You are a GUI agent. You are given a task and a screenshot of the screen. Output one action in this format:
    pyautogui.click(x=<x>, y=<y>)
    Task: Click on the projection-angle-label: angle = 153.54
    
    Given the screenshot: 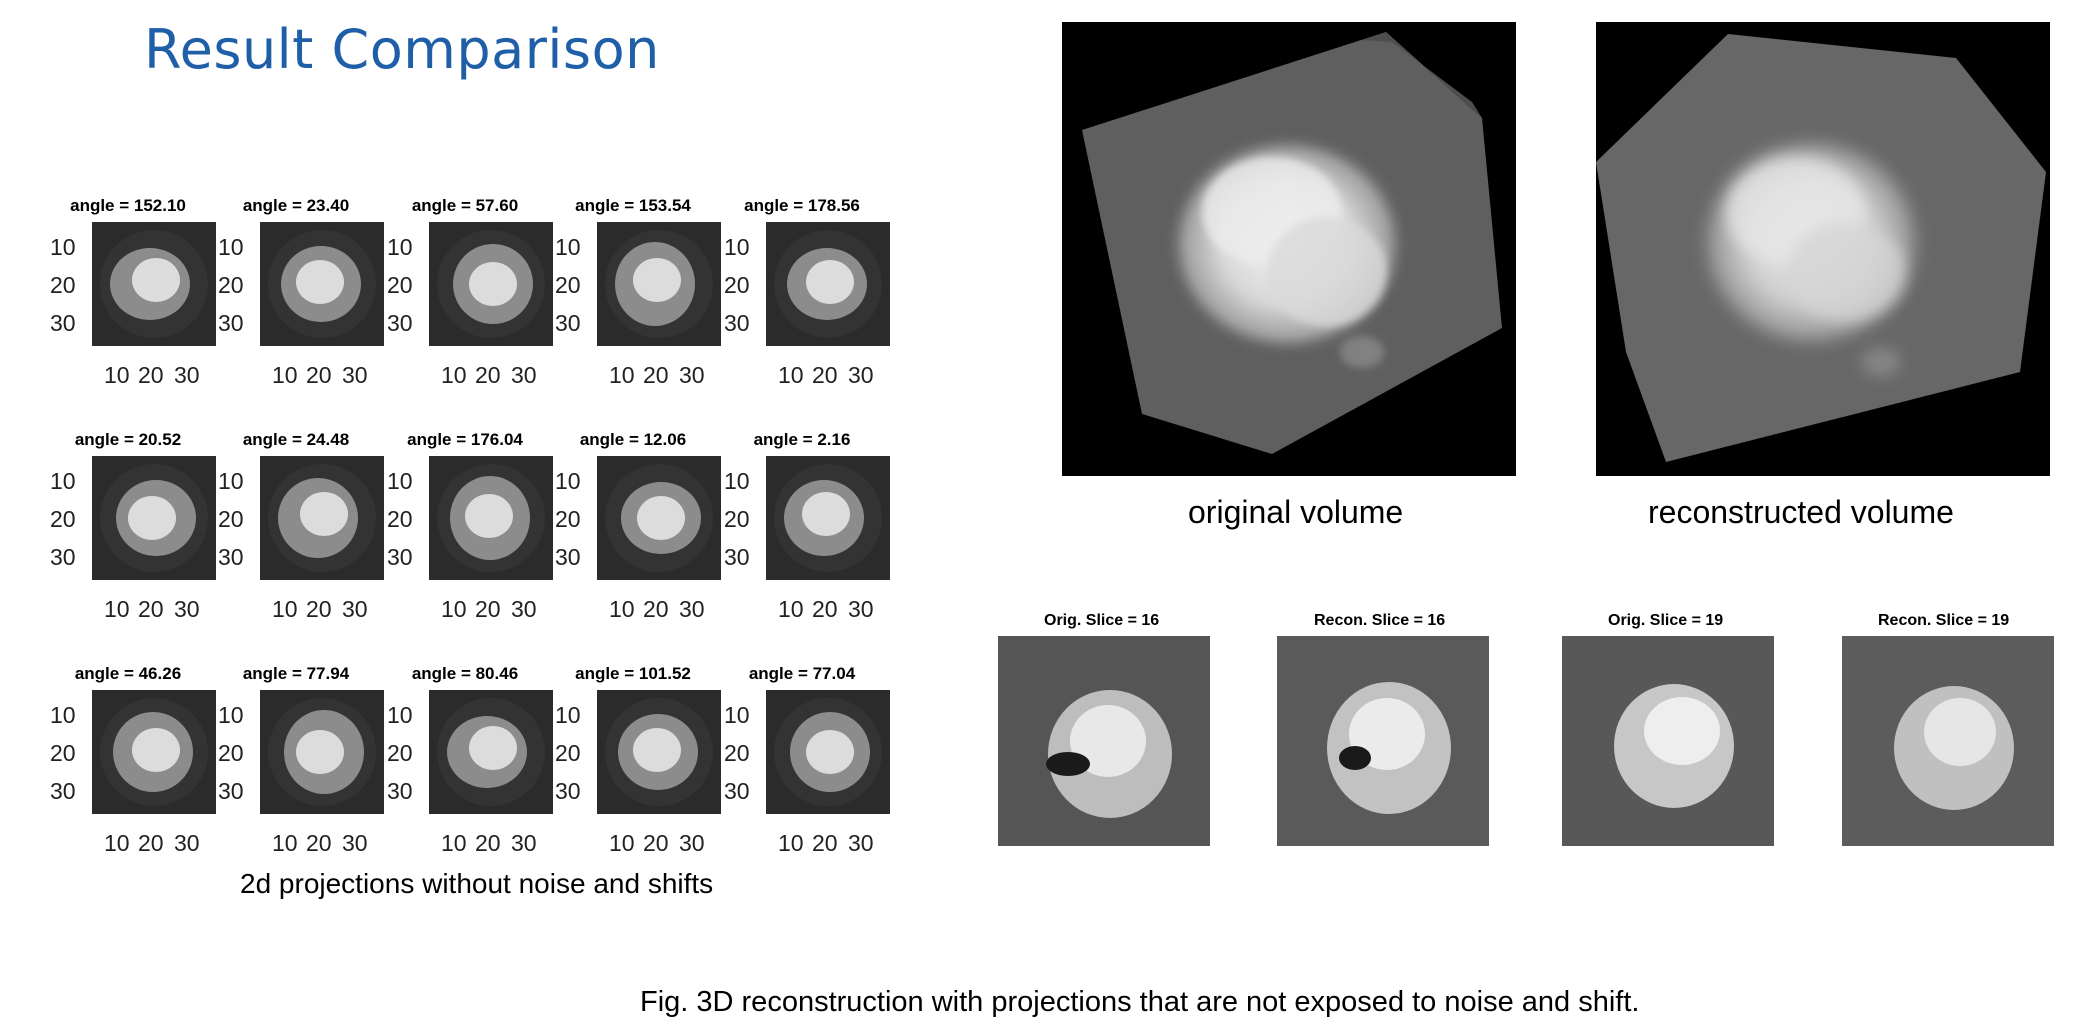 What is the action you would take?
    pyautogui.click(x=633, y=205)
    